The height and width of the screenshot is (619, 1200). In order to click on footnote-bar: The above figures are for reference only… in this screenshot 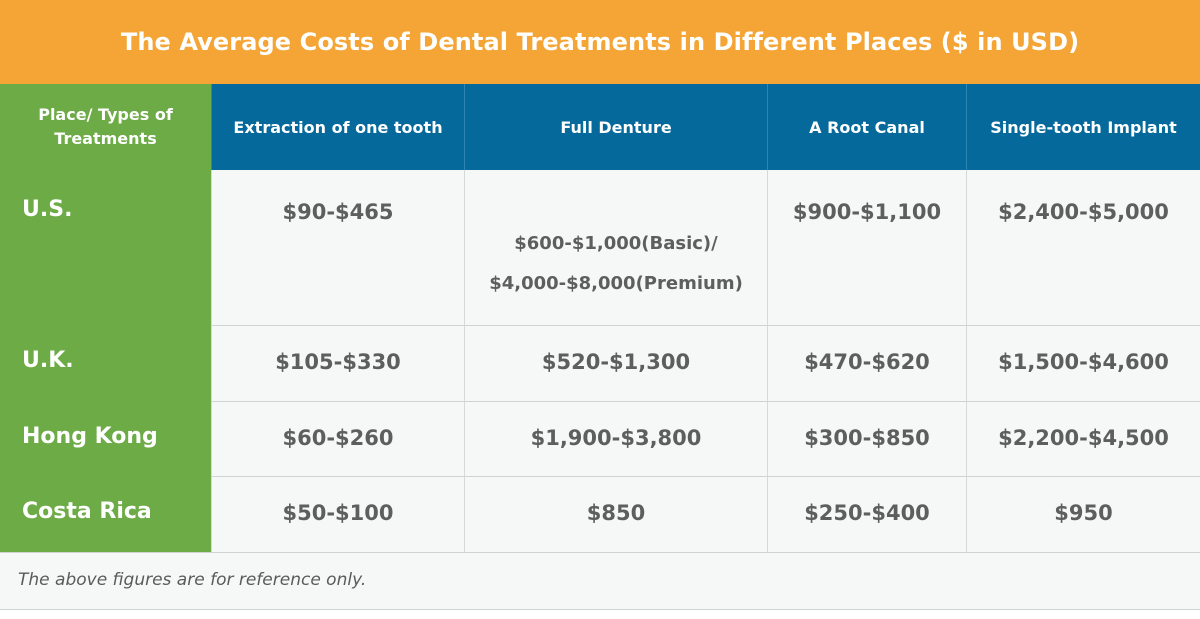, I will do `click(600, 581)`.